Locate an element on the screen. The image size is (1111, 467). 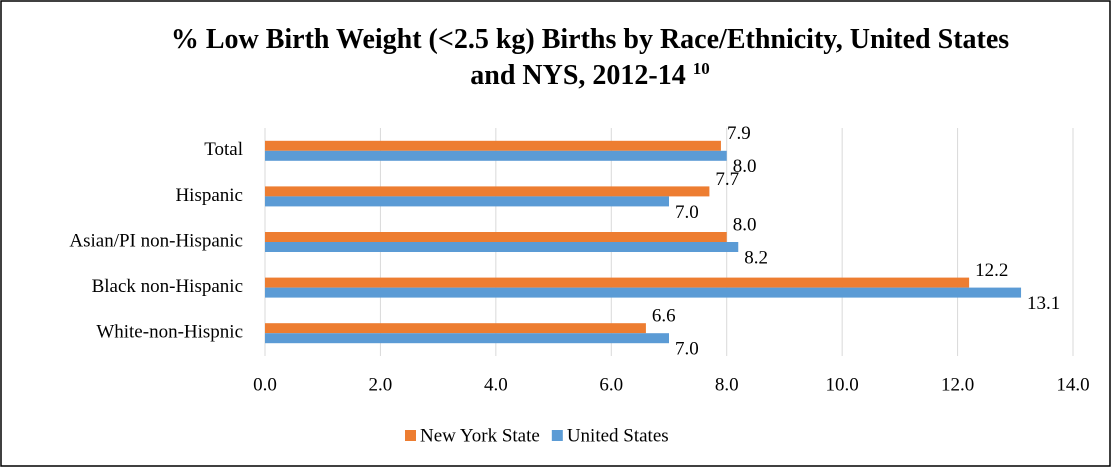
value-label: 6.6 is located at coordinates (664, 316).